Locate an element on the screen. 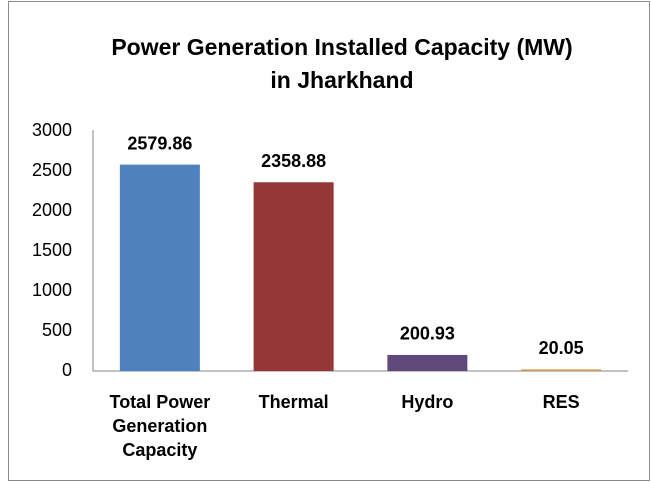 This screenshot has height=482, width=651. y-tick-label: 2000 is located at coordinates (52, 210).